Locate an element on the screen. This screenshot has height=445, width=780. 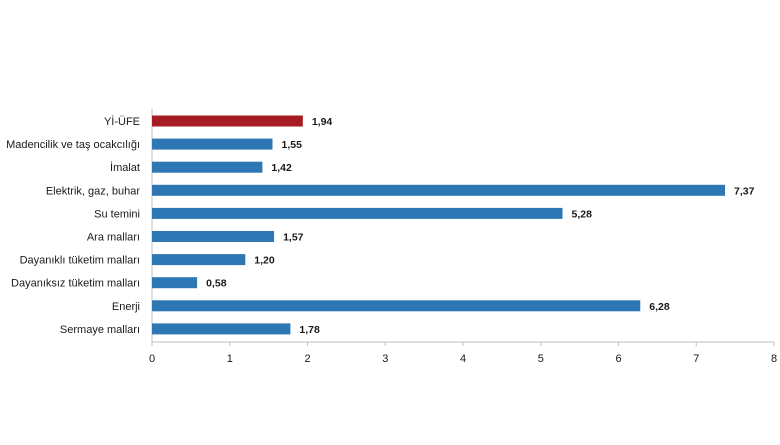
category-label: İmalat is located at coordinates (125, 167).